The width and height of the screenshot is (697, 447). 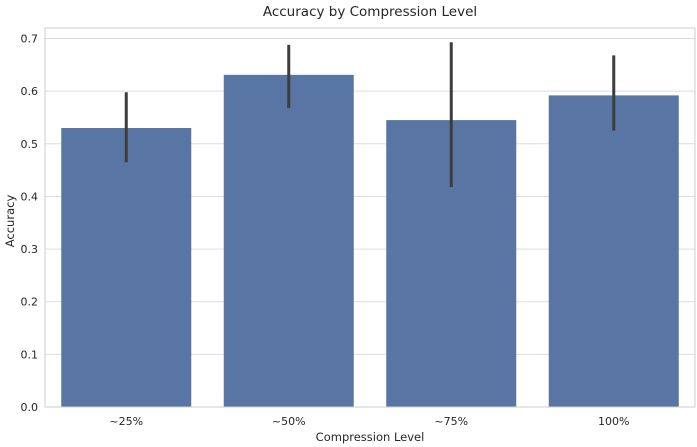 I want to click on y-axis-label: Accuracy, so click(x=10, y=221).